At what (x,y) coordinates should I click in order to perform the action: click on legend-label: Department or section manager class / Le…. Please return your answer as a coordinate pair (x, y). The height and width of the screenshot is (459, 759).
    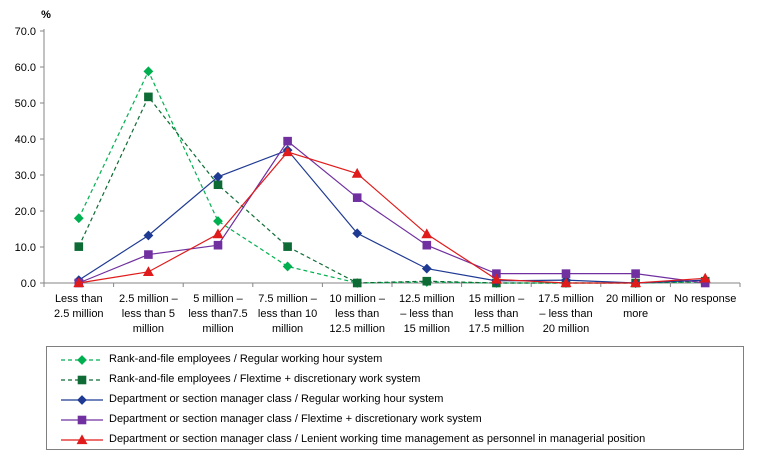
    Looking at the image, I should click on (377, 439).